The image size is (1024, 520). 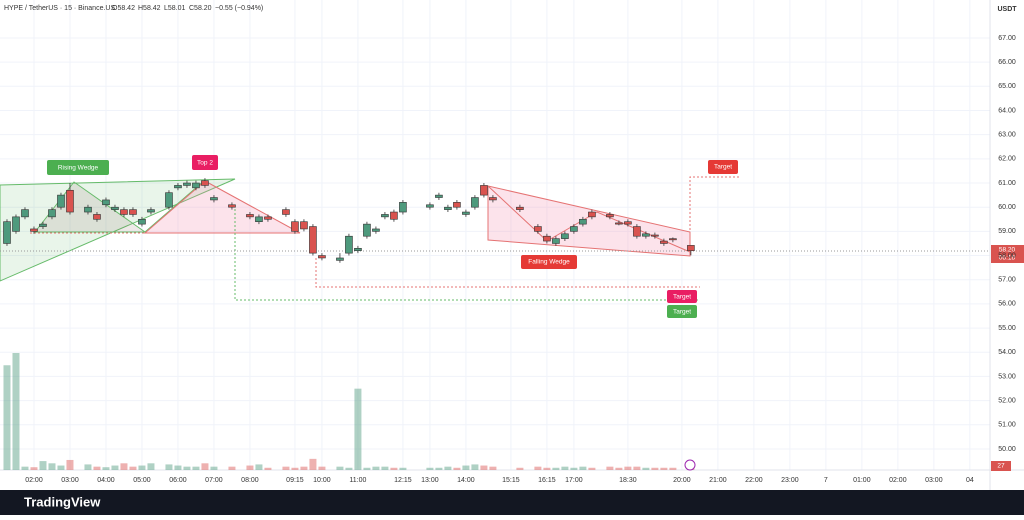 What do you see at coordinates (62, 501) in the screenshot?
I see `watermark: TradingView` at bounding box center [62, 501].